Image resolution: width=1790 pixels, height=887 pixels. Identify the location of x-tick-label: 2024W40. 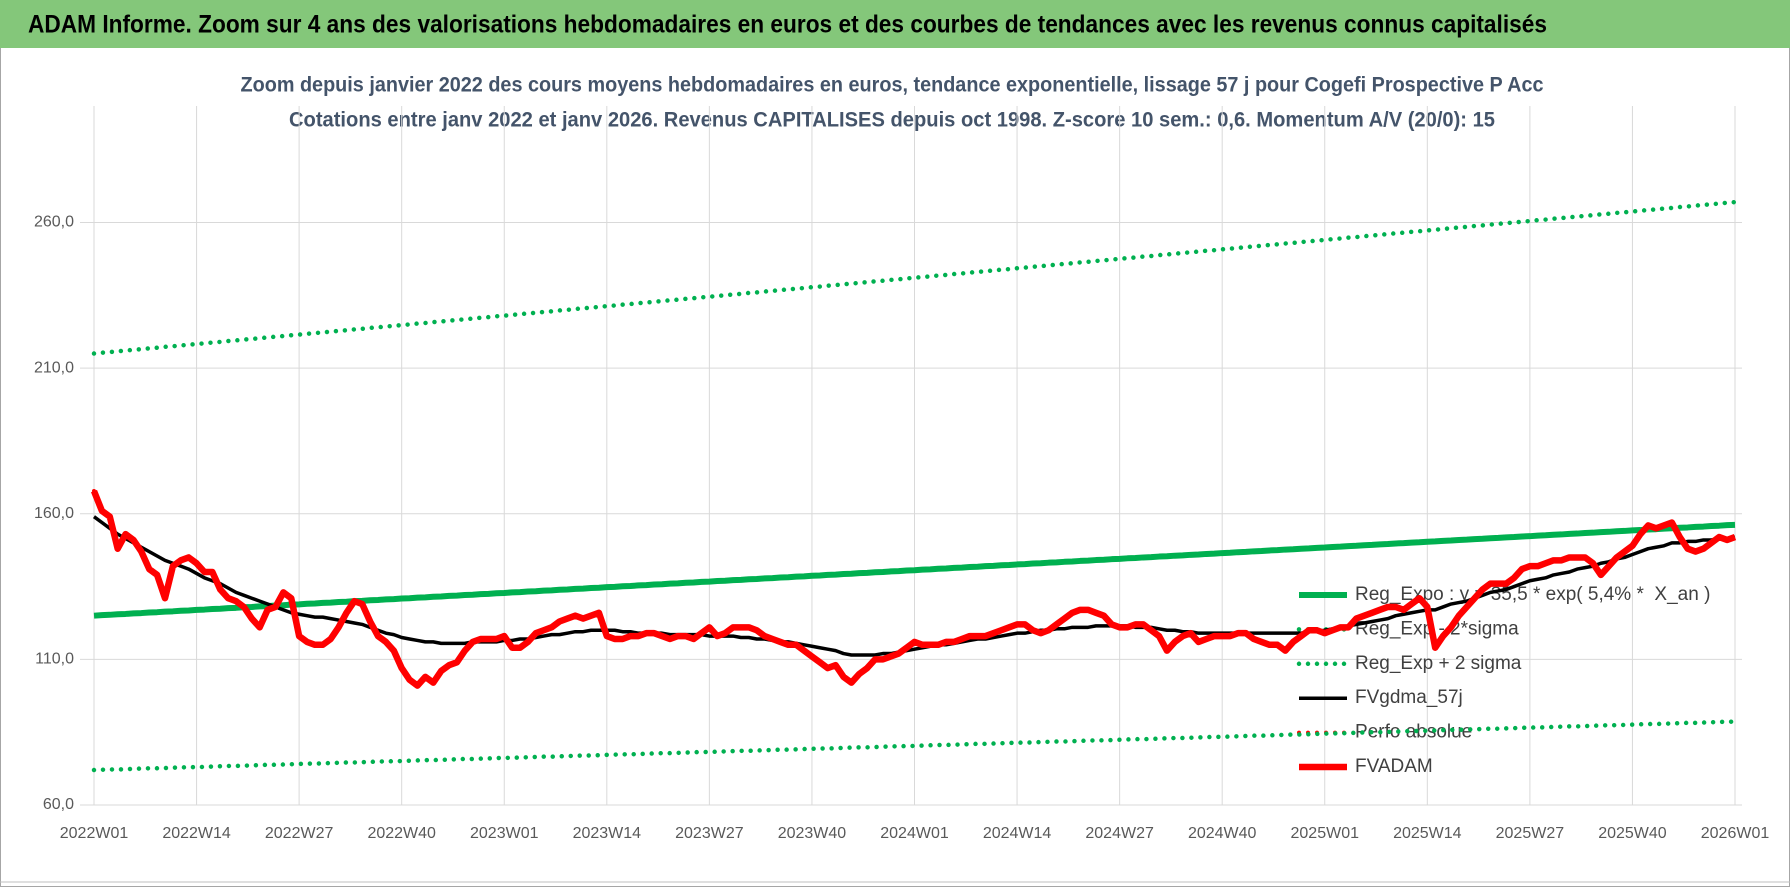
(1222, 833).